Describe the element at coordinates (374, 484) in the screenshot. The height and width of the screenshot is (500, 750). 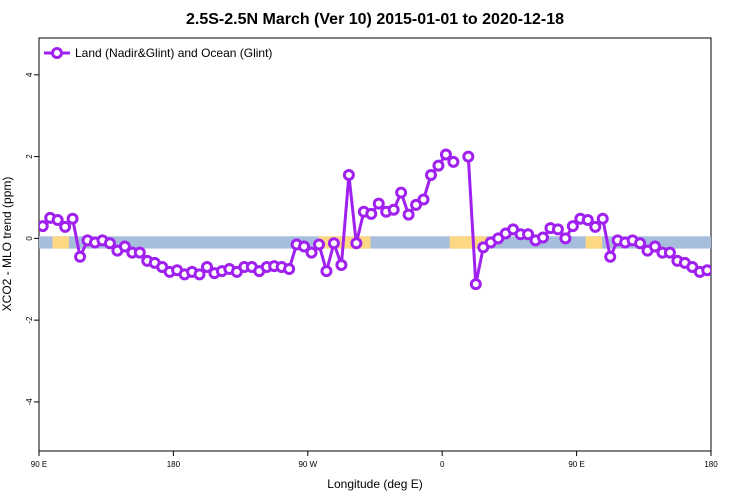
I see `x-axis-label: Longitude (deg E)` at that location.